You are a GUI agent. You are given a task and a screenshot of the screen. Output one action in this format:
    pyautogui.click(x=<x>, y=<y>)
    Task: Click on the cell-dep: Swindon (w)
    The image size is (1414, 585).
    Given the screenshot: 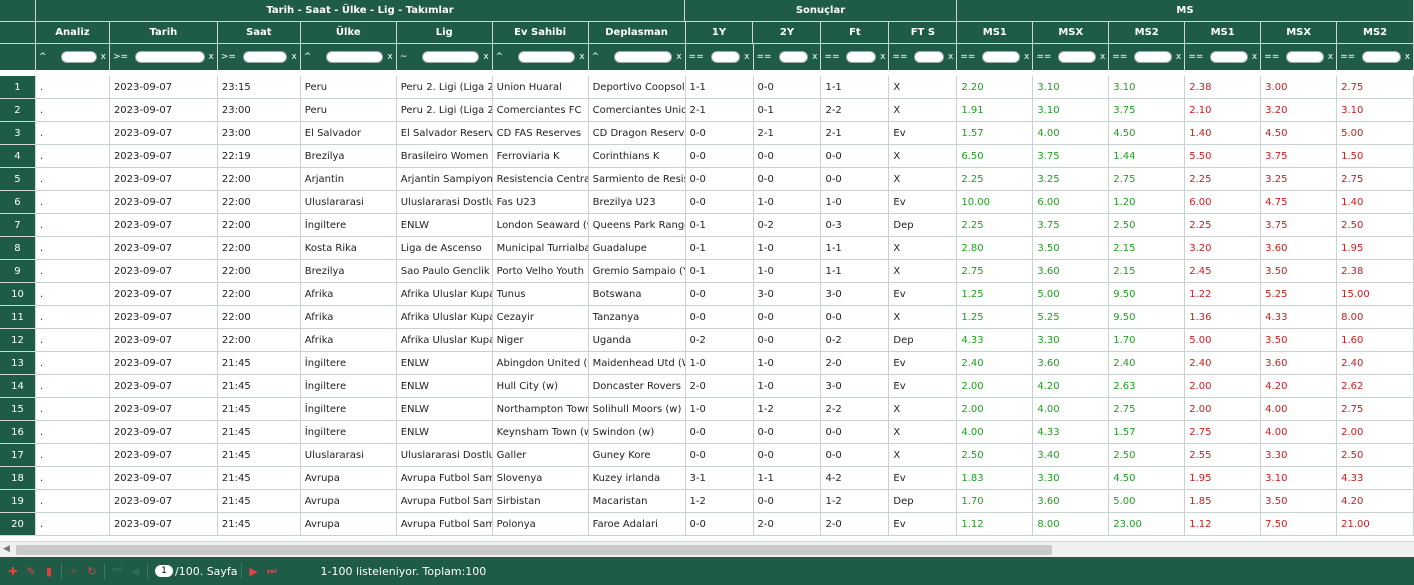 What is the action you would take?
    pyautogui.click(x=637, y=432)
    